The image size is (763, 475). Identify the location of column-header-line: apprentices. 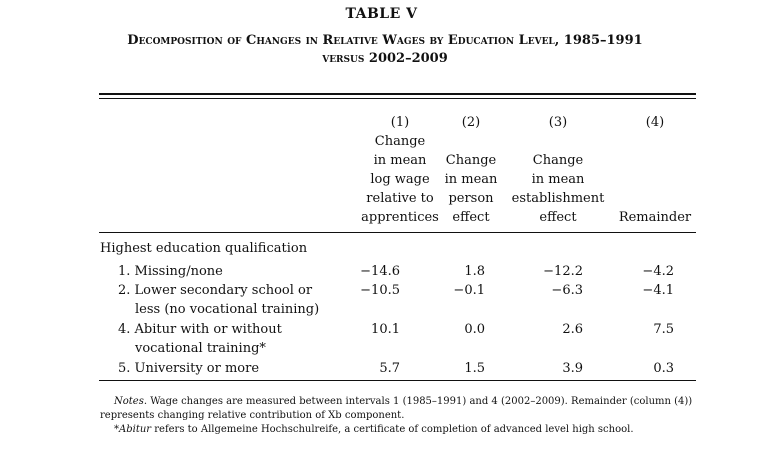
(400, 217).